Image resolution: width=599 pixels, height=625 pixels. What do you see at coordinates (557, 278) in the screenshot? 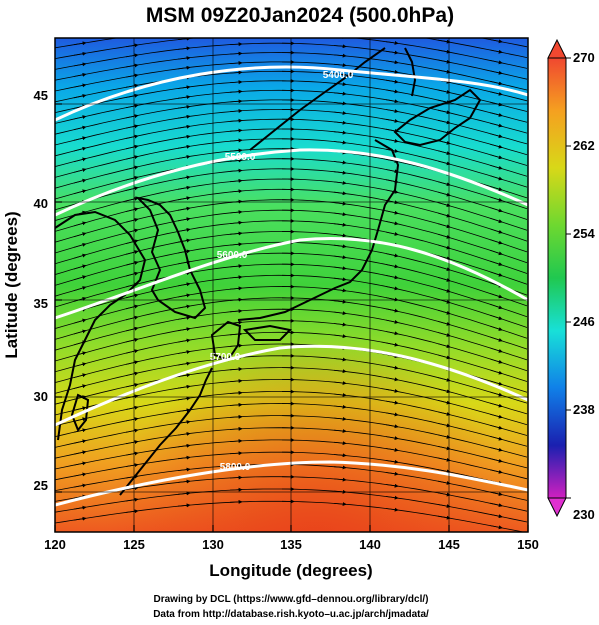
I see `colorbar-body` at bounding box center [557, 278].